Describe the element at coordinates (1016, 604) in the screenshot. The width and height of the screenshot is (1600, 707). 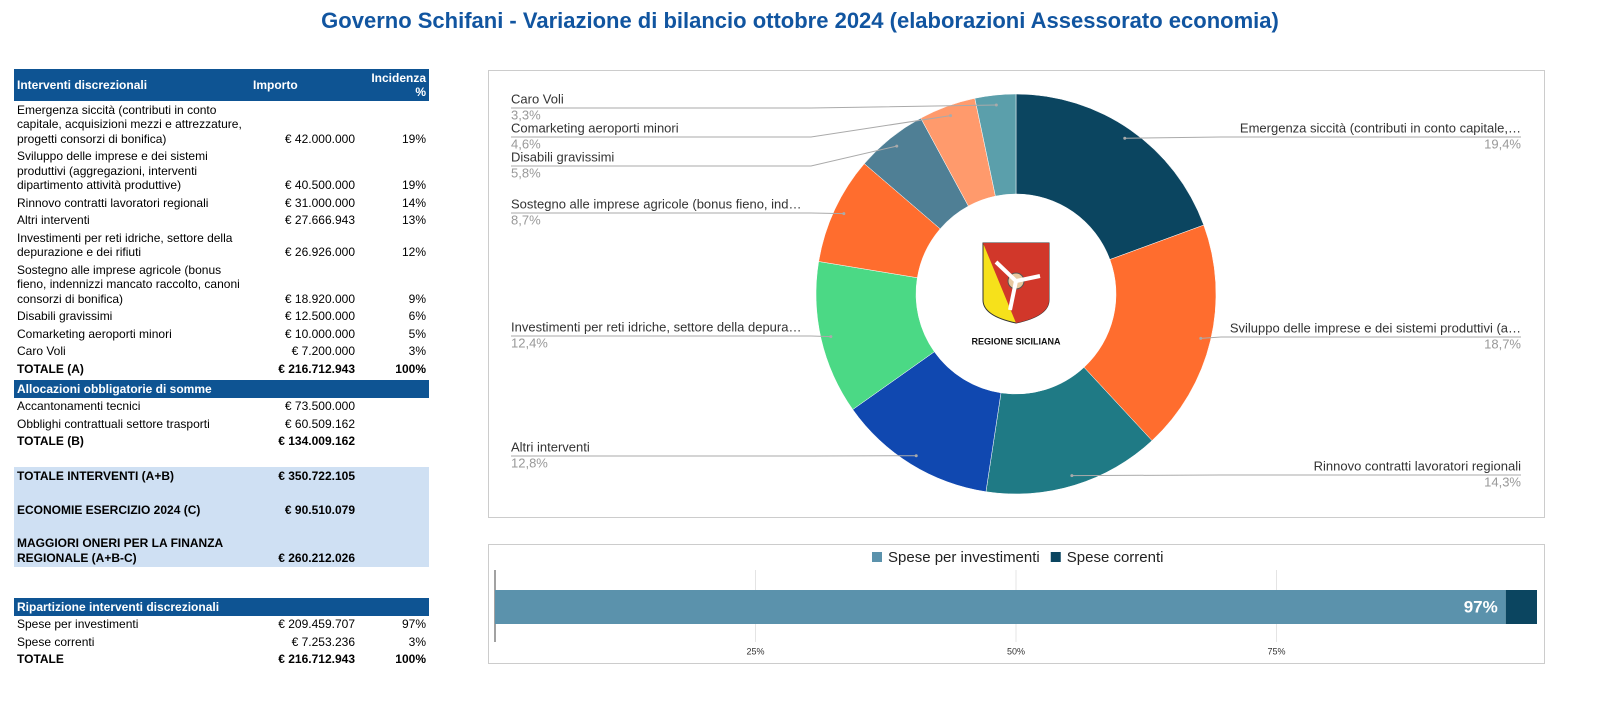
I see `bar-panel` at that location.